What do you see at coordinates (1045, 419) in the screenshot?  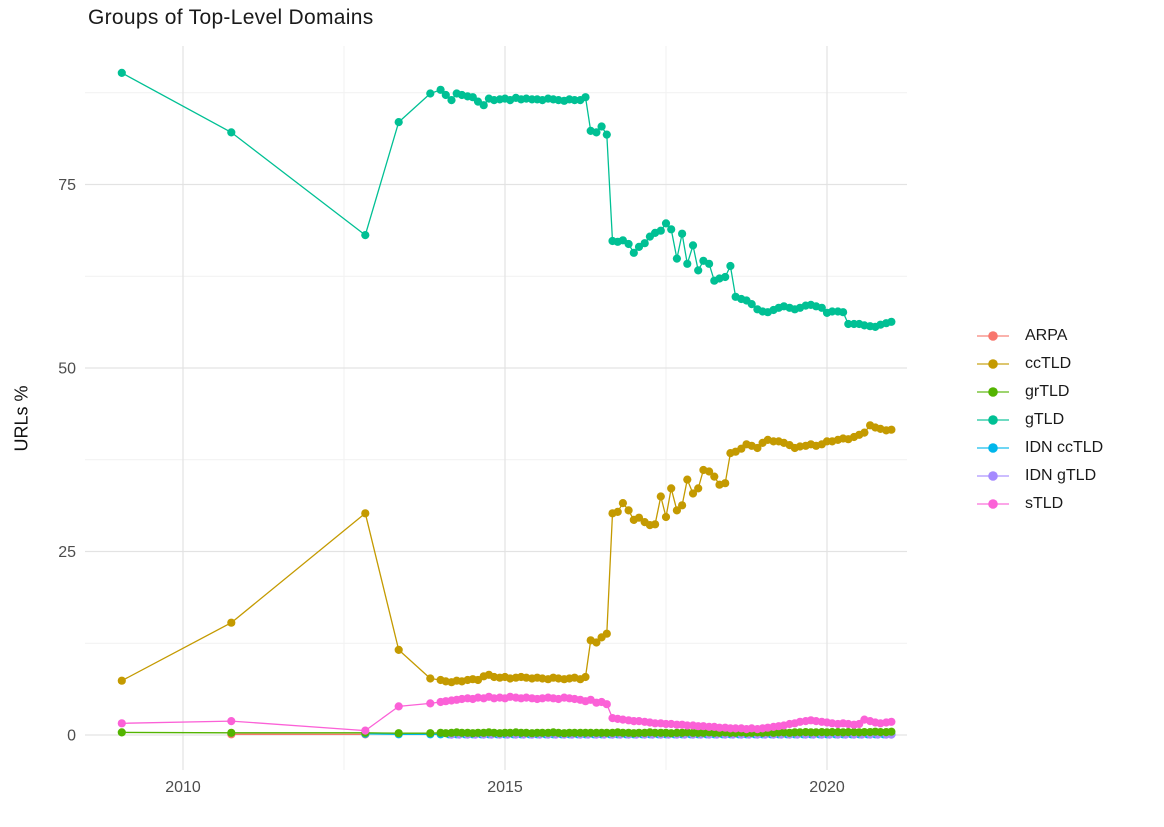 I see `legend-label: gTLD` at bounding box center [1045, 419].